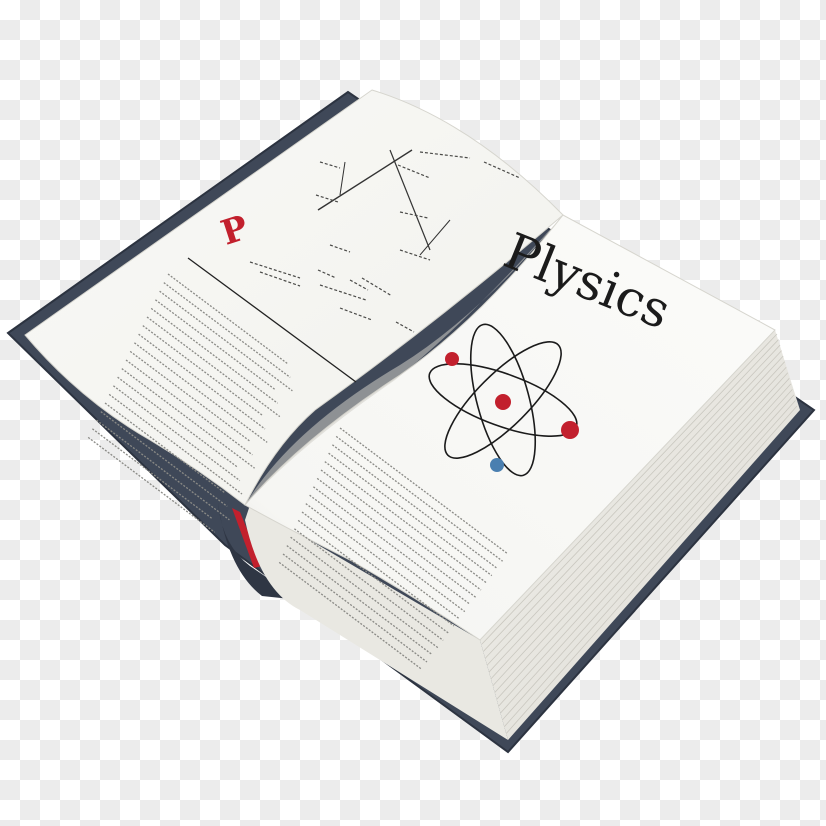 This screenshot has height=826, width=826. I want to click on electron-blue, so click(497, 465).